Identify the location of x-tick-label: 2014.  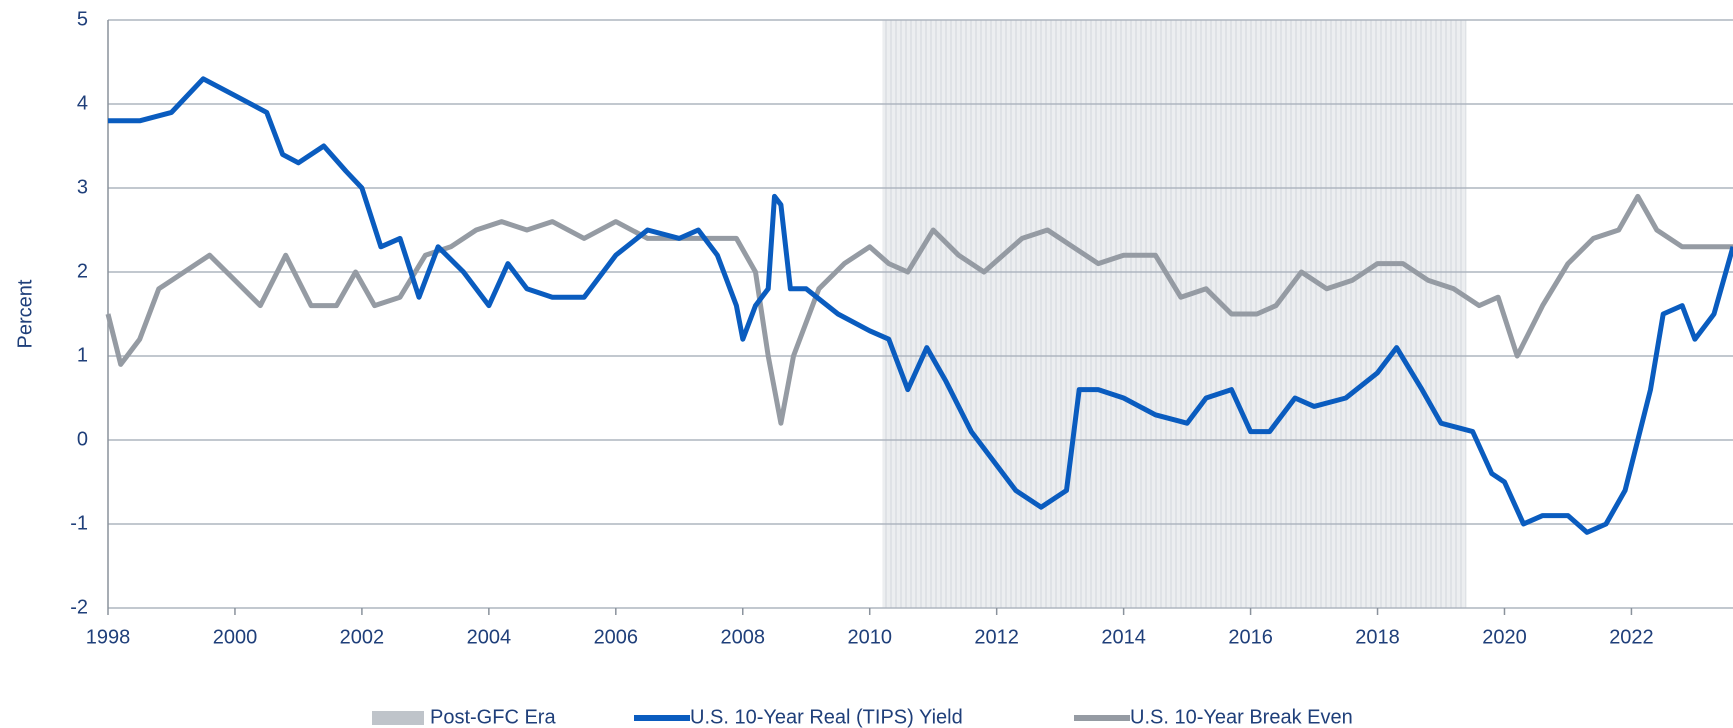
(1123, 637).